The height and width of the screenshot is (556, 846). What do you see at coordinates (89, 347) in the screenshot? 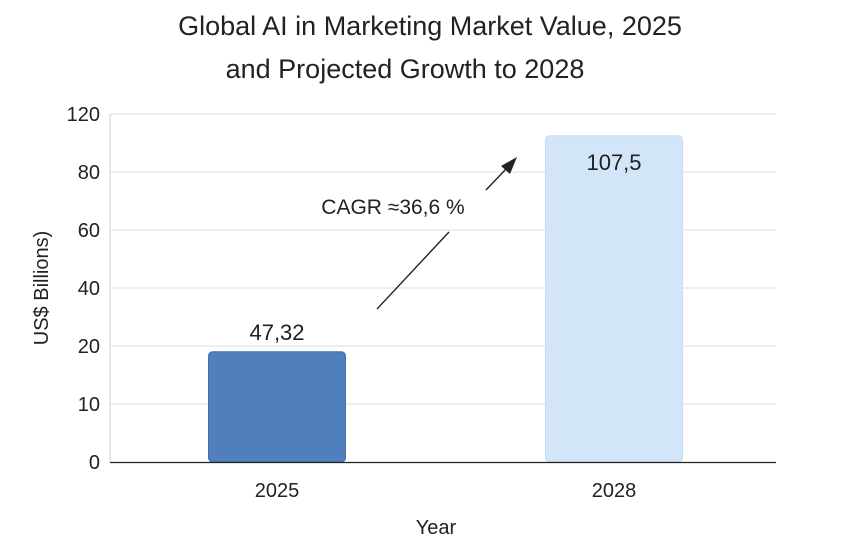
I see `y-tick-label: 20` at bounding box center [89, 347].